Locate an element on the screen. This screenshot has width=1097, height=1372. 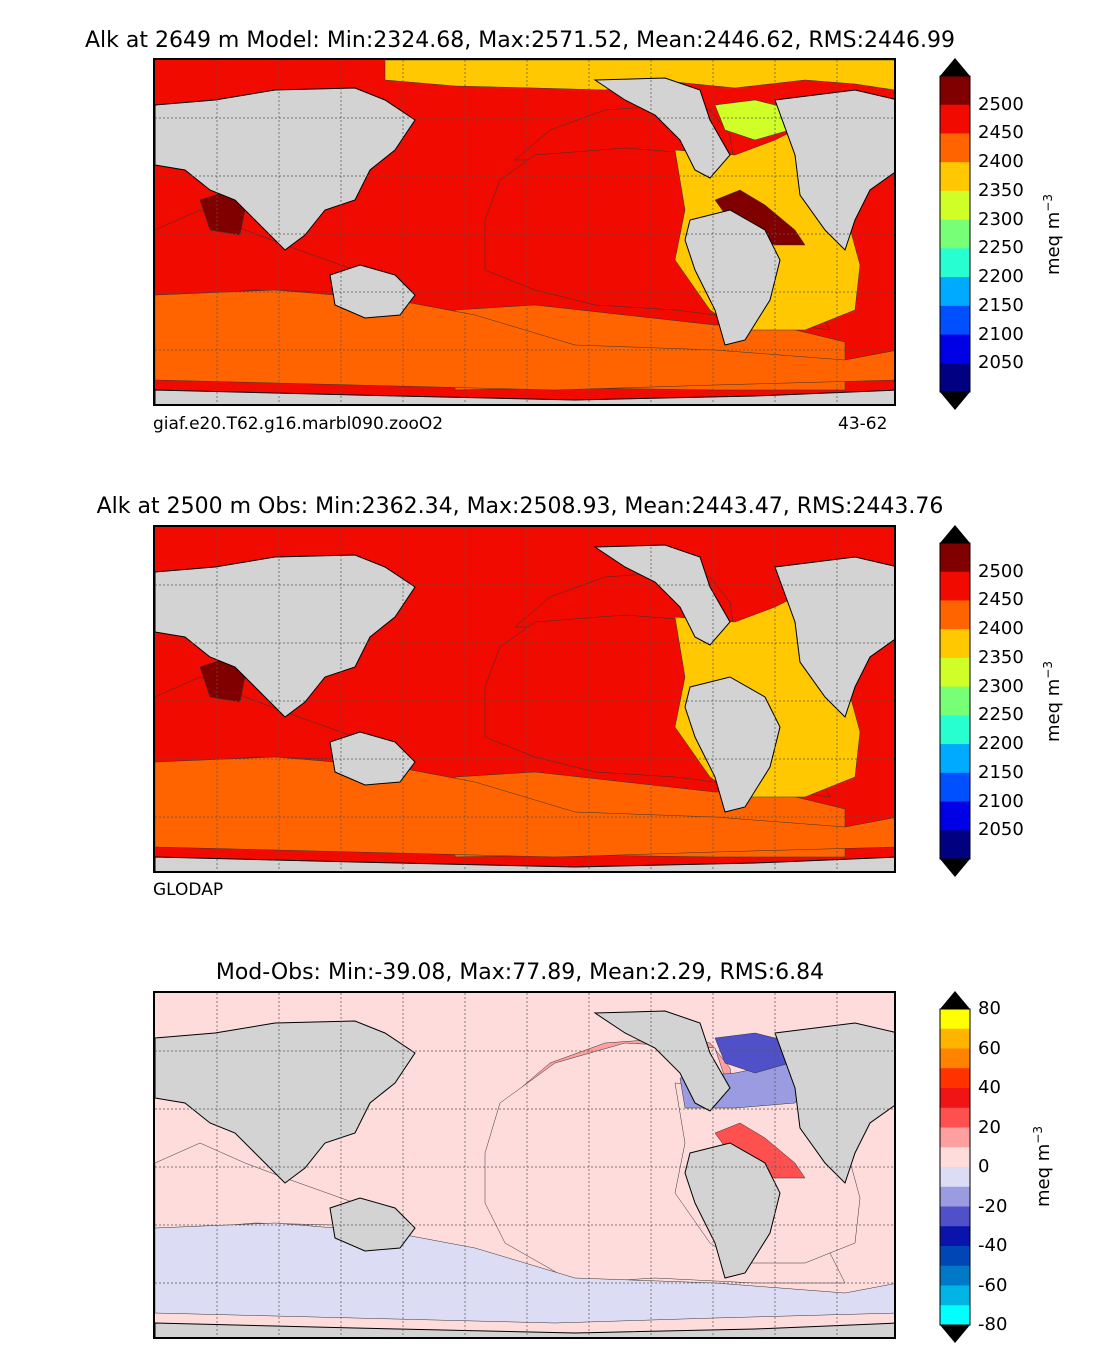
colorbar-tick-label: 2150 is located at coordinates (1001, 772).